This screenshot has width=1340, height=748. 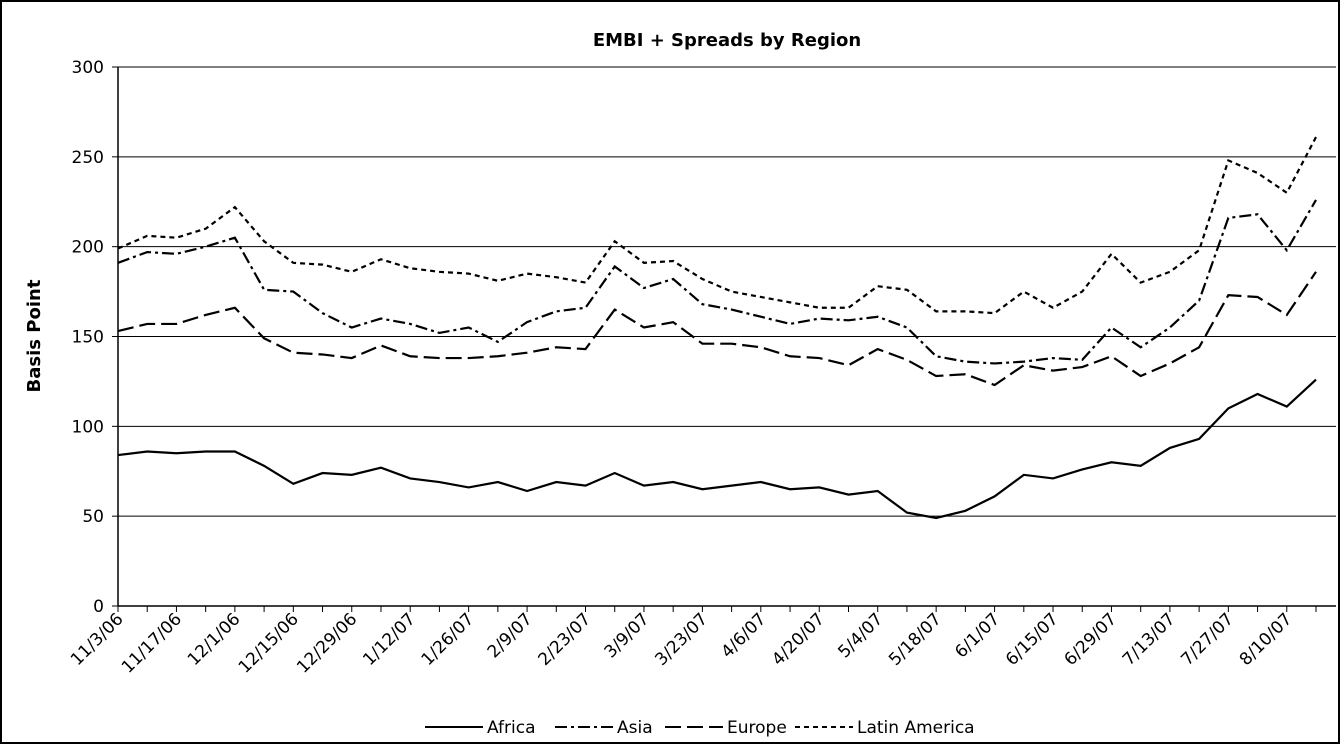 What do you see at coordinates (757, 728) in the screenshot?
I see `legend-label: Europe` at bounding box center [757, 728].